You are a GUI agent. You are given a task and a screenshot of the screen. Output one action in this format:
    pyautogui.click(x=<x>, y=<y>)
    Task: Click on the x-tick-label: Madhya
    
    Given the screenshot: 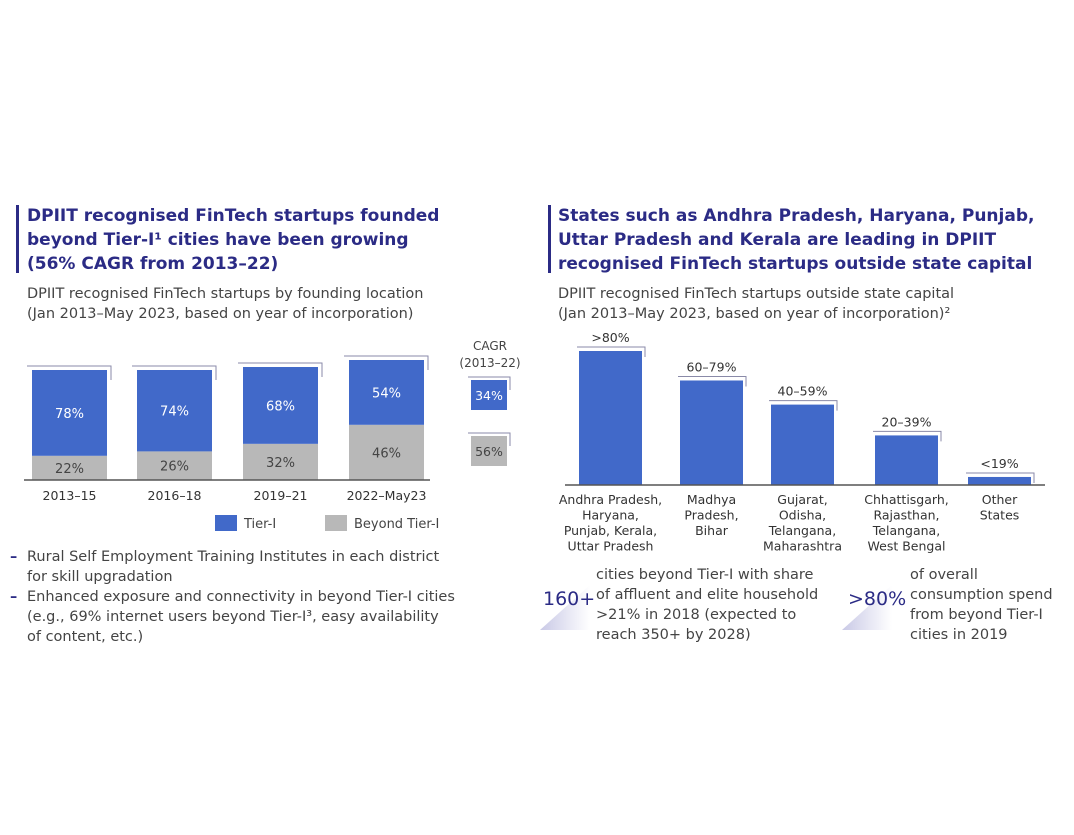 What is the action you would take?
    pyautogui.click(x=711, y=499)
    